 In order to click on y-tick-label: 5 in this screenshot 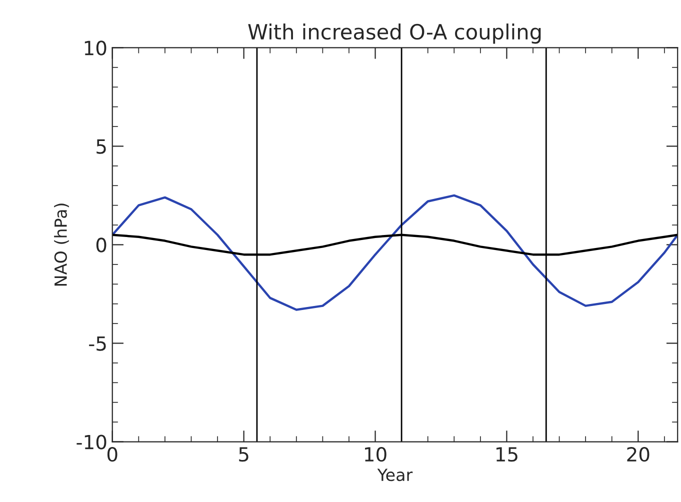, I will do `click(101, 146)`.